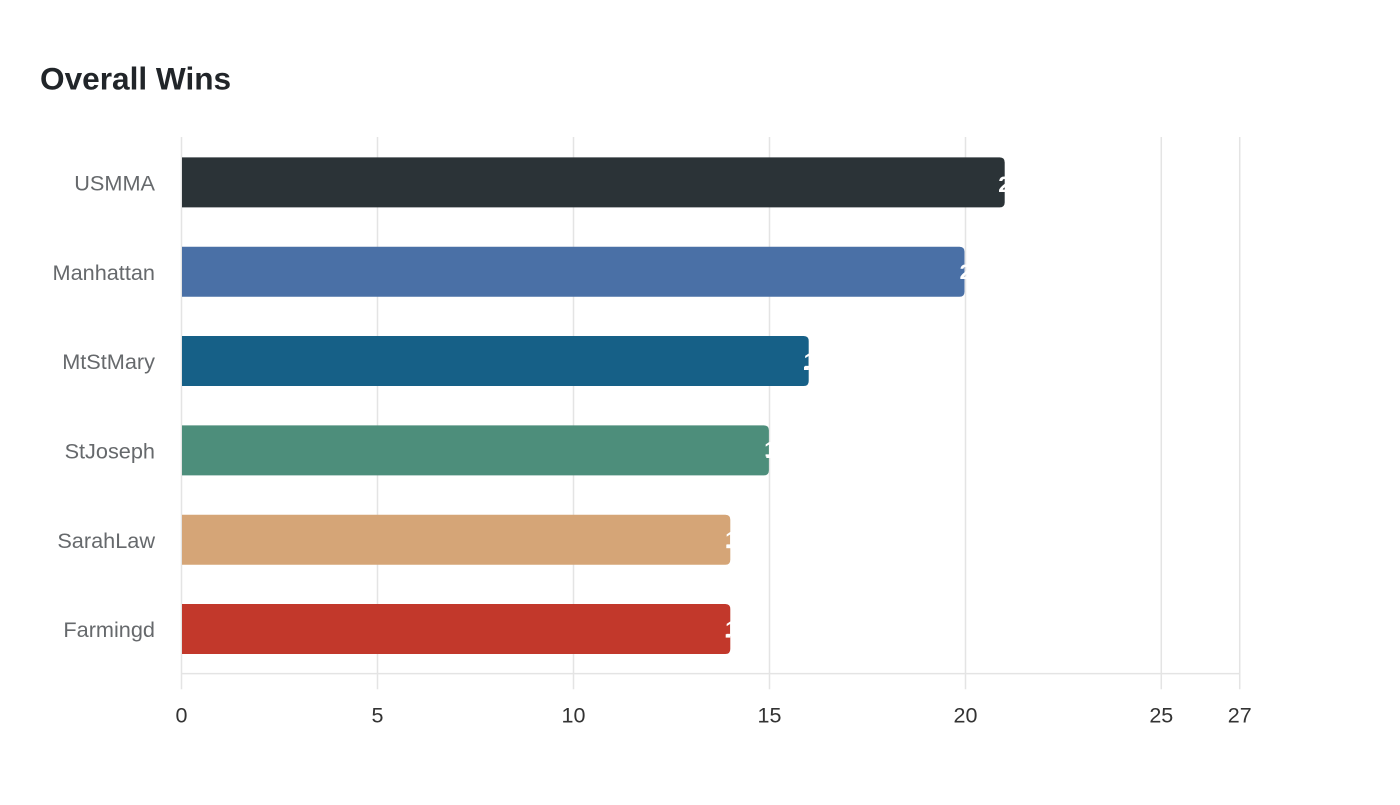 Image resolution: width=1400 pixels, height=805 pixels. What do you see at coordinates (108, 361) in the screenshot?
I see `svg-text: MtStMary` at bounding box center [108, 361].